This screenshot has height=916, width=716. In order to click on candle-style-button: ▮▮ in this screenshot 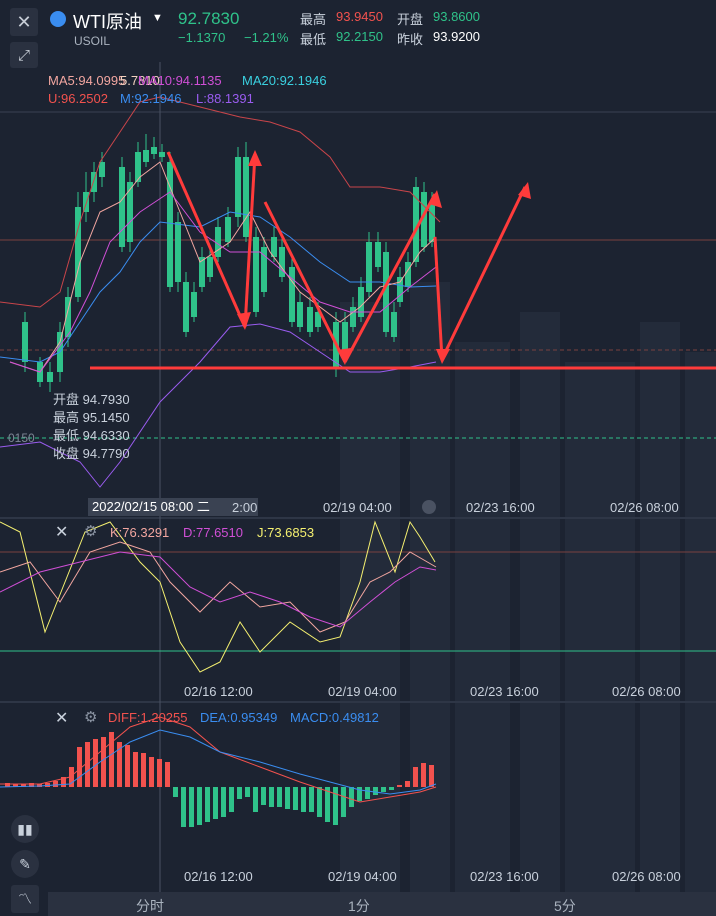, I will do `click(25, 829)`.